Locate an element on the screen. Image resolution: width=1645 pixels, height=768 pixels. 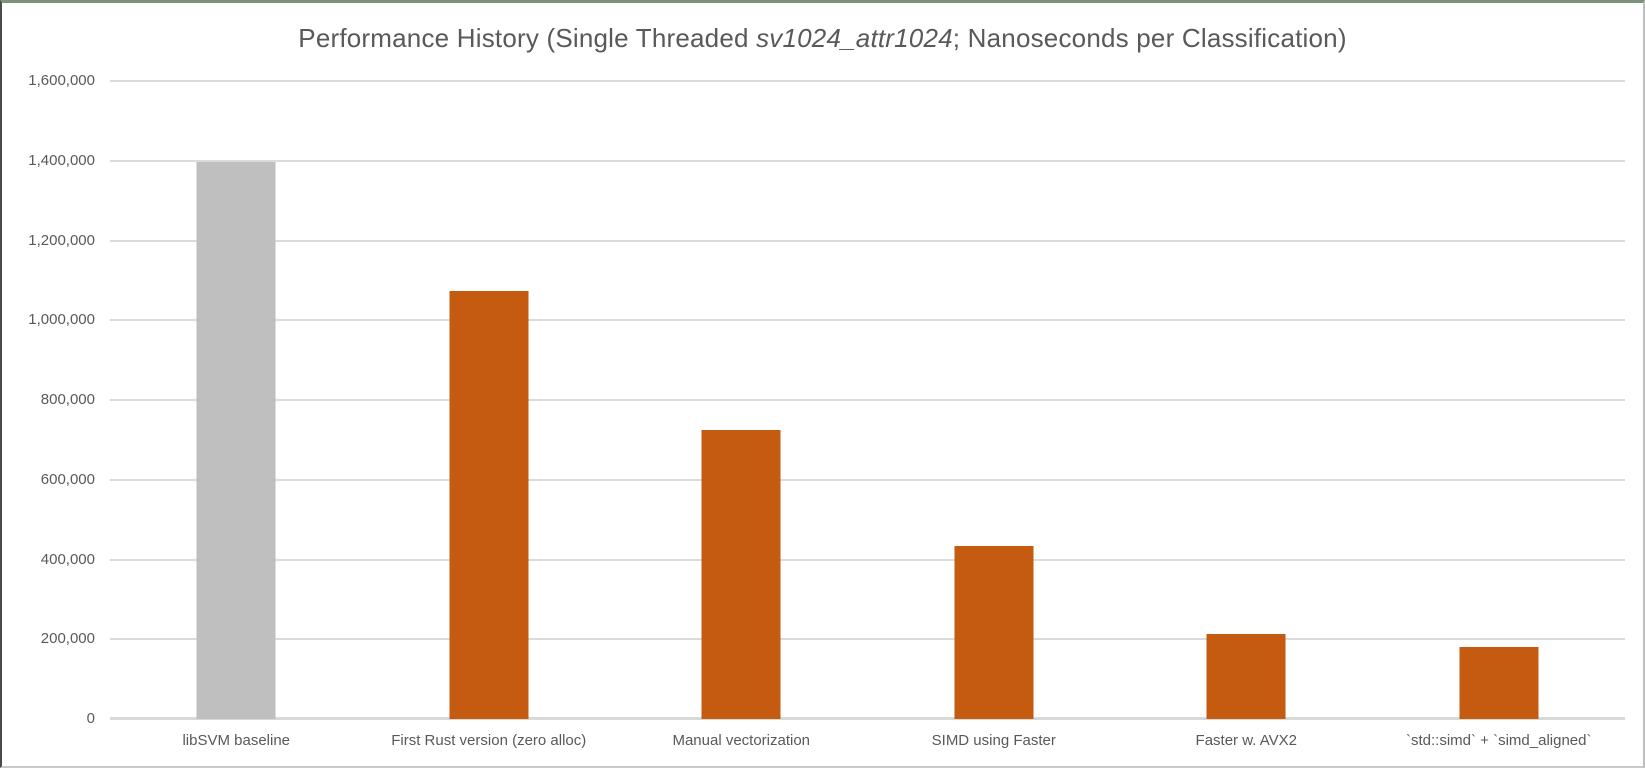
y-tick-label: 600,000 is located at coordinates (67, 479).